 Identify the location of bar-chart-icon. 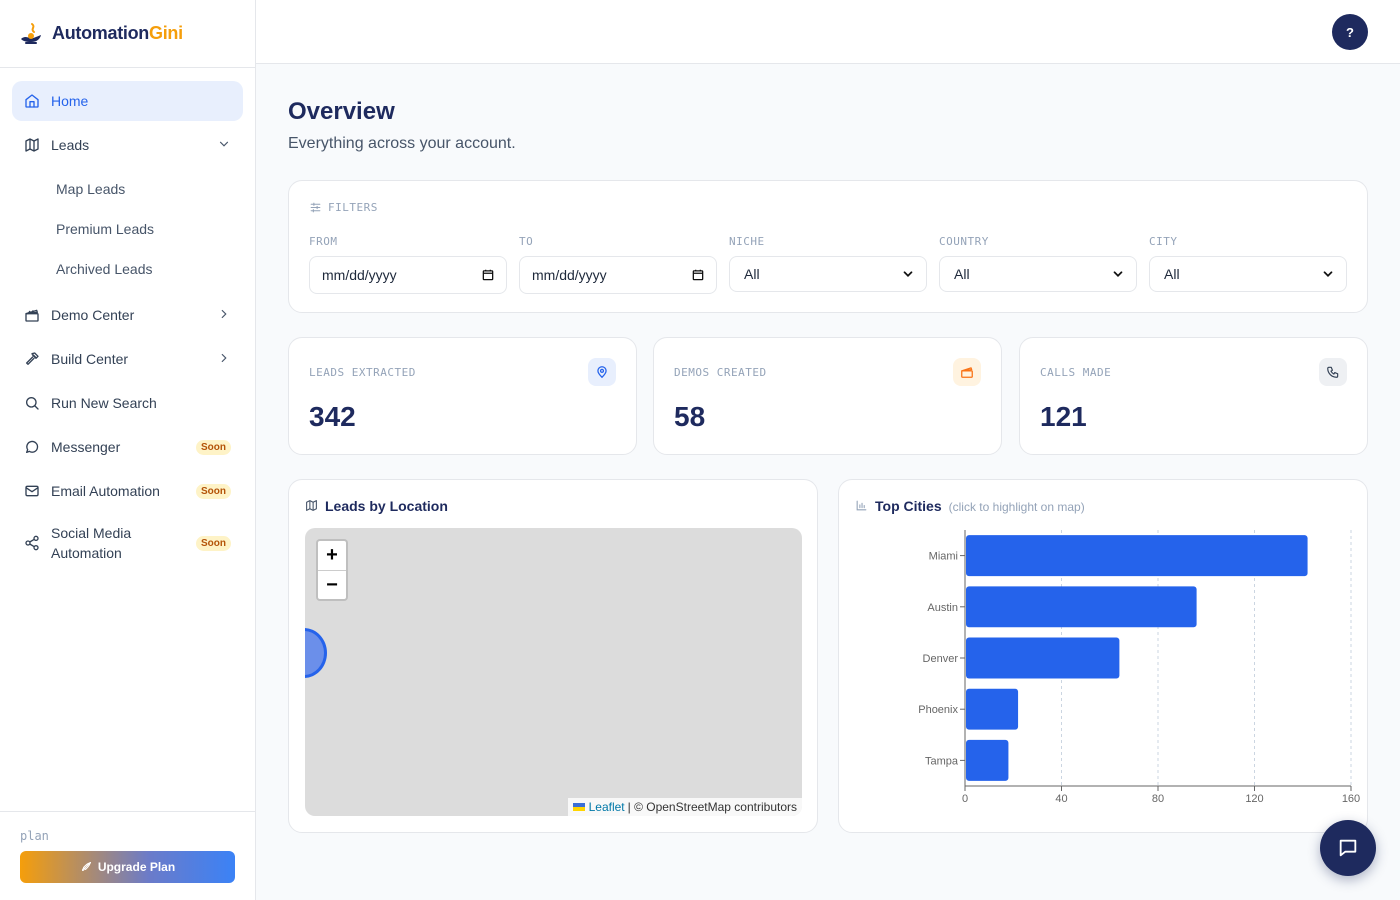
(861, 505).